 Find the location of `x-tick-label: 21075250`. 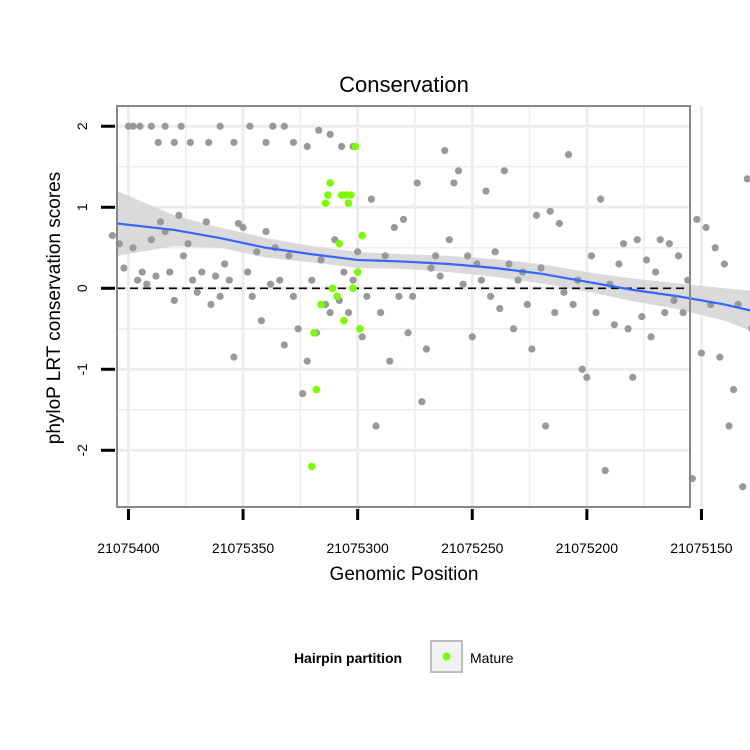

x-tick-label: 21075250 is located at coordinates (472, 548).